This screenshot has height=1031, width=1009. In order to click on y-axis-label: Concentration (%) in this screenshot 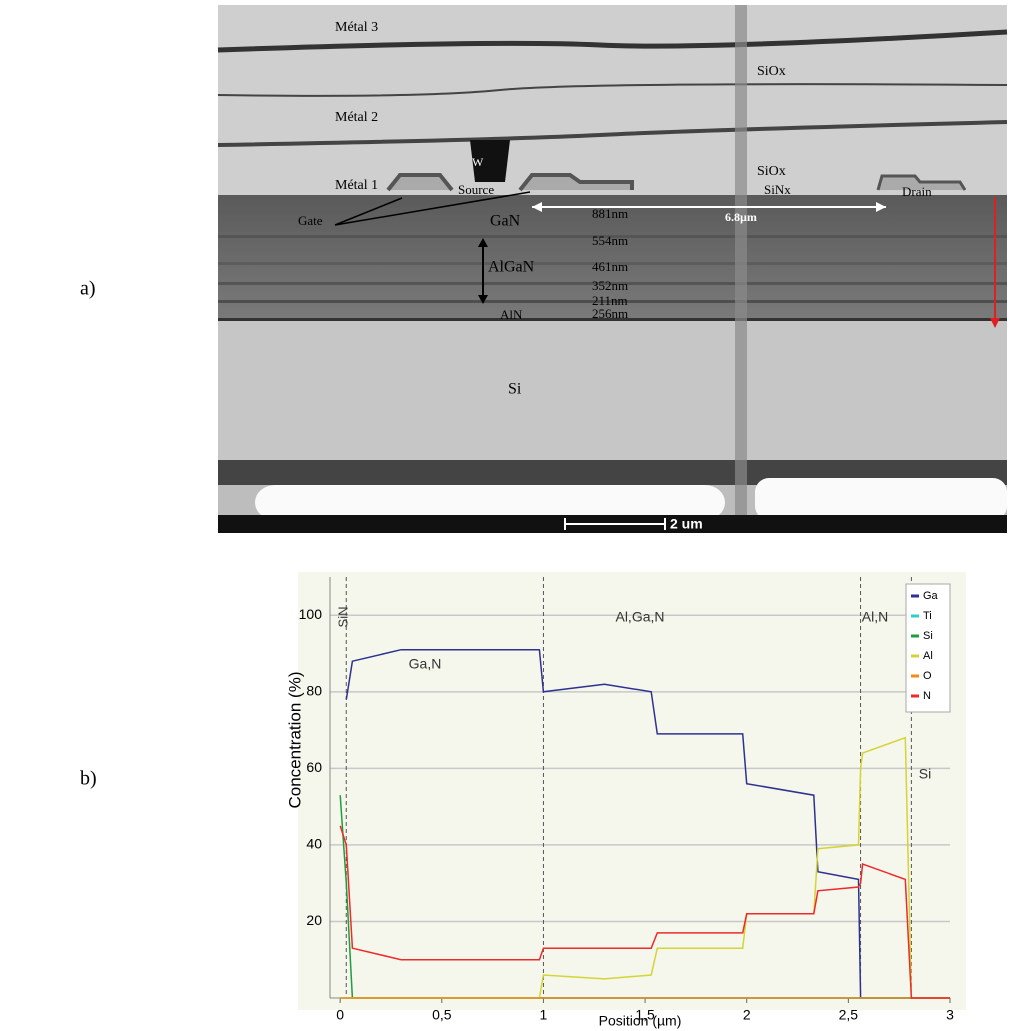, I will do `click(294, 739)`.